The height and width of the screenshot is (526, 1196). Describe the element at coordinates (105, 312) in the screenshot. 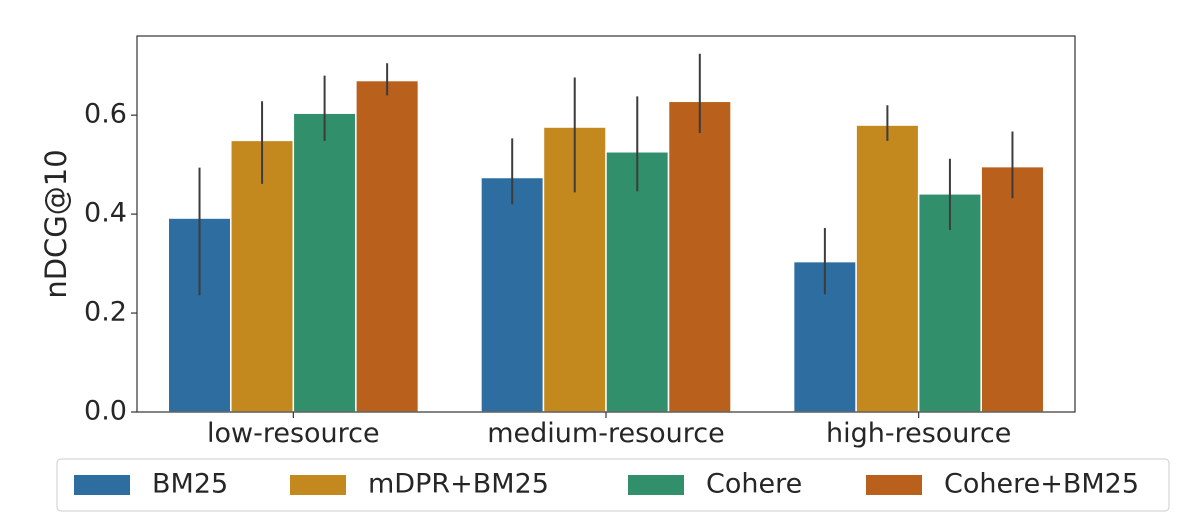

I see `y-tick-label: 0.2` at that location.